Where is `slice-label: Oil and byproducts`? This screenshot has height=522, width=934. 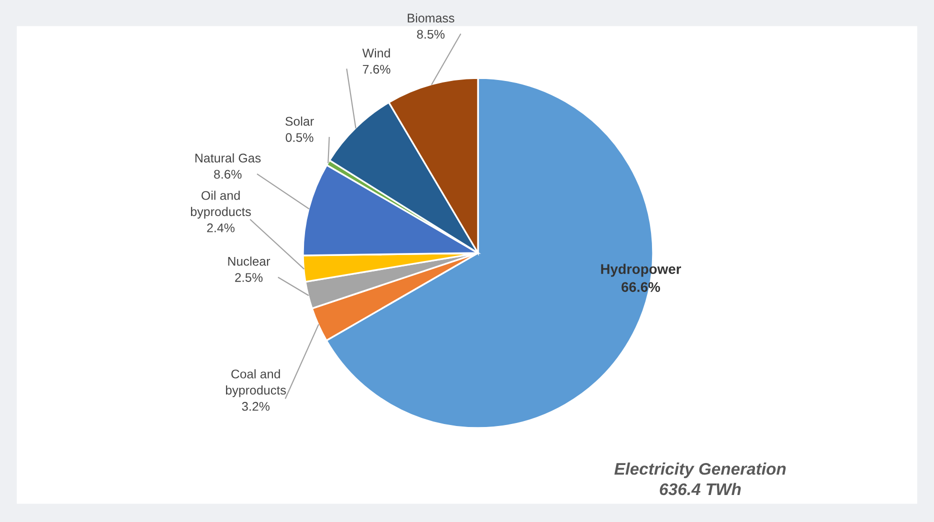
slice-label: Oil and byproducts is located at coordinates (220, 204).